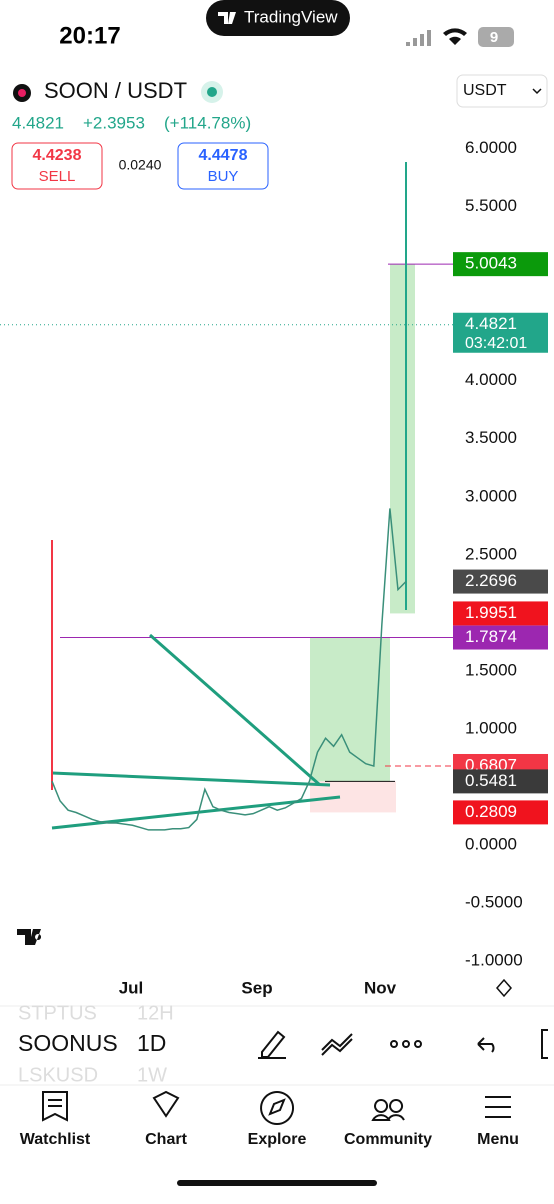 This screenshot has width=554, height=1204. What do you see at coordinates (166, 1139) in the screenshot?
I see `nav-label: Chart` at bounding box center [166, 1139].